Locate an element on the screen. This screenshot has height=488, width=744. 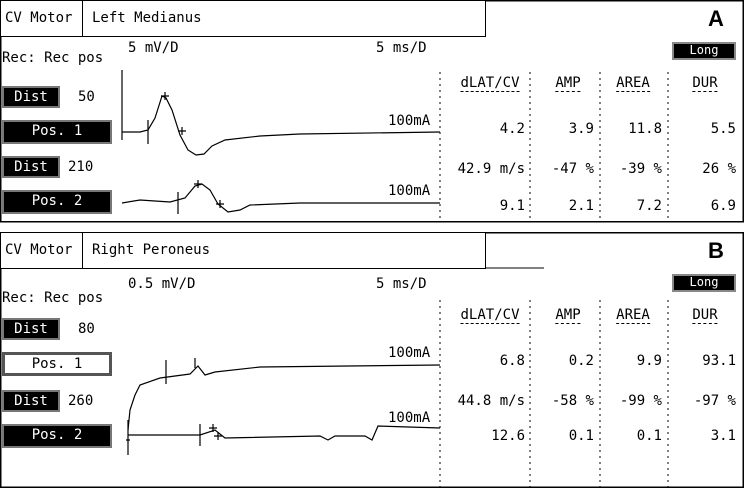
panel-letter: A is located at coordinates (716, 18).